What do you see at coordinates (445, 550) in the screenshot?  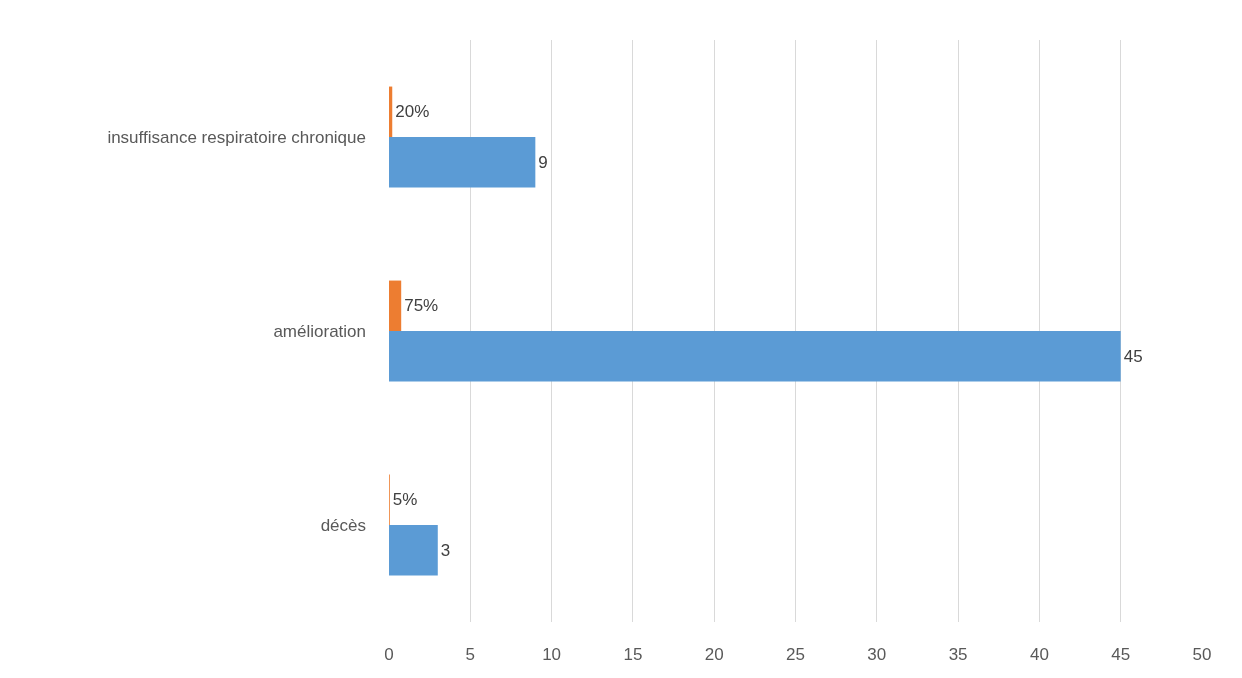 I see `data-label: 3` at bounding box center [445, 550].